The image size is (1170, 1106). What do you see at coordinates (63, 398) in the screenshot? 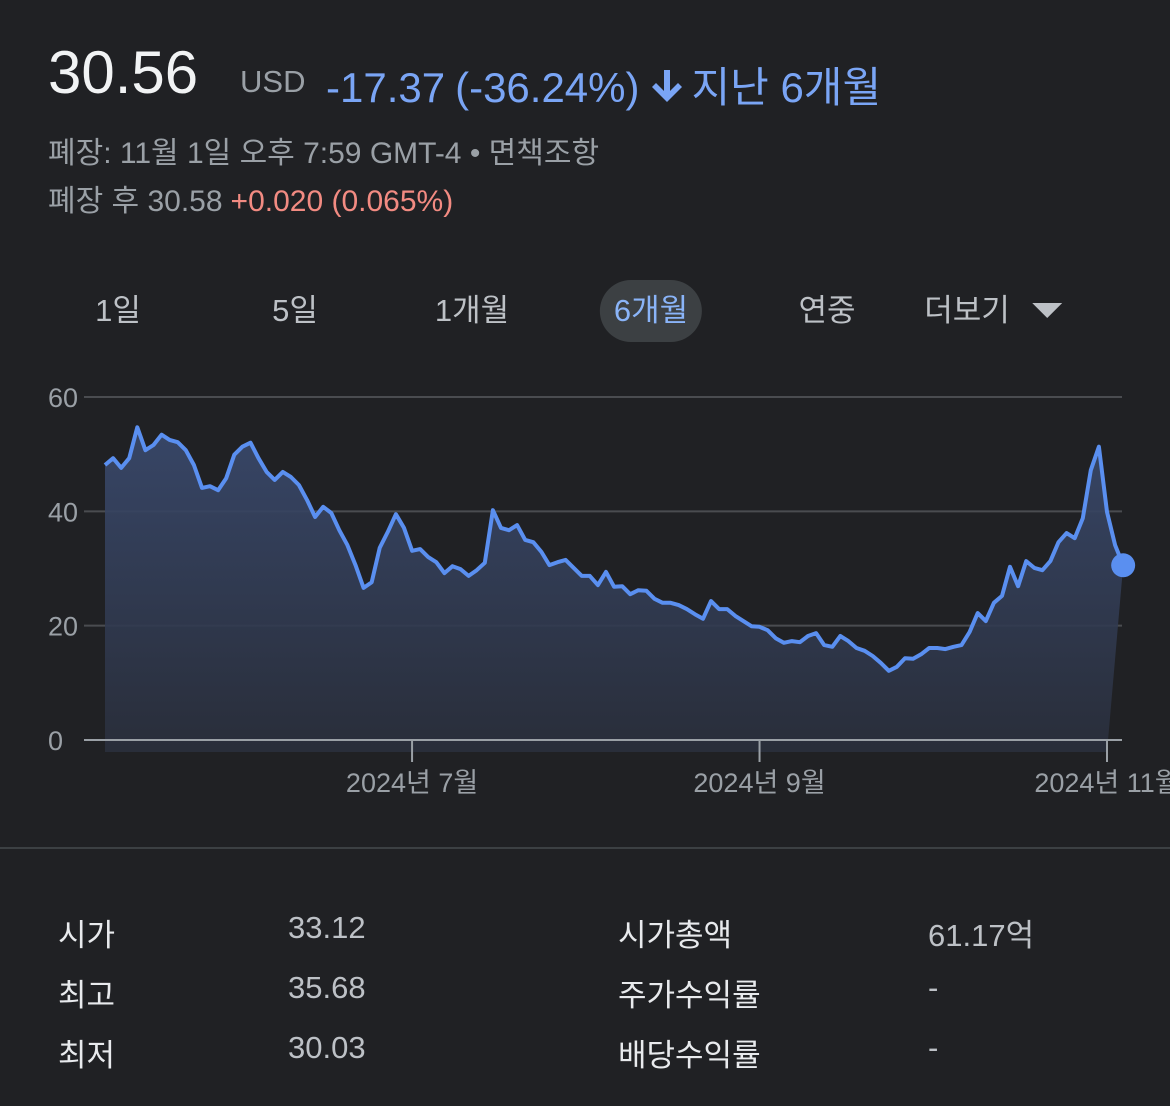
I see `y-tick-label: 60` at bounding box center [63, 398].